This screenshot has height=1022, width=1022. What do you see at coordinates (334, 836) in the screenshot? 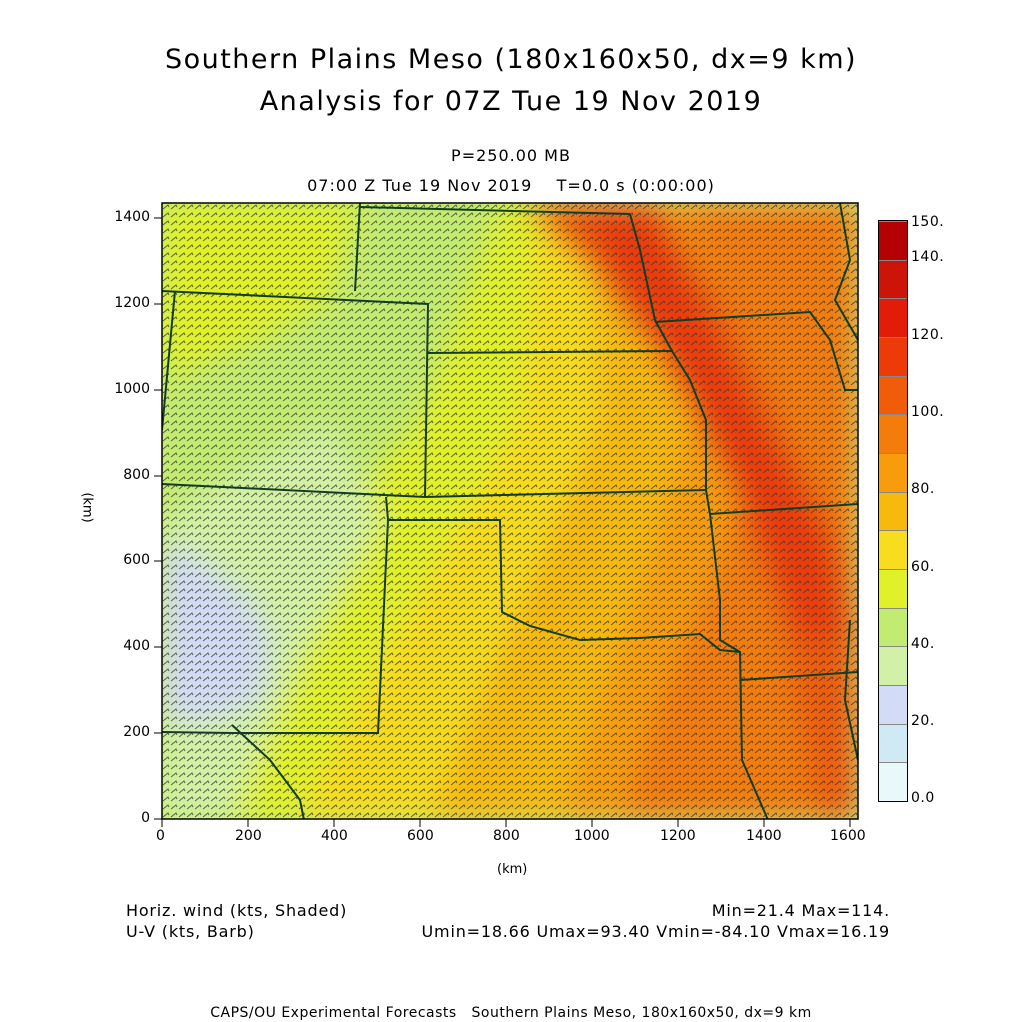
I see `x-tick-label: 400` at bounding box center [334, 836].